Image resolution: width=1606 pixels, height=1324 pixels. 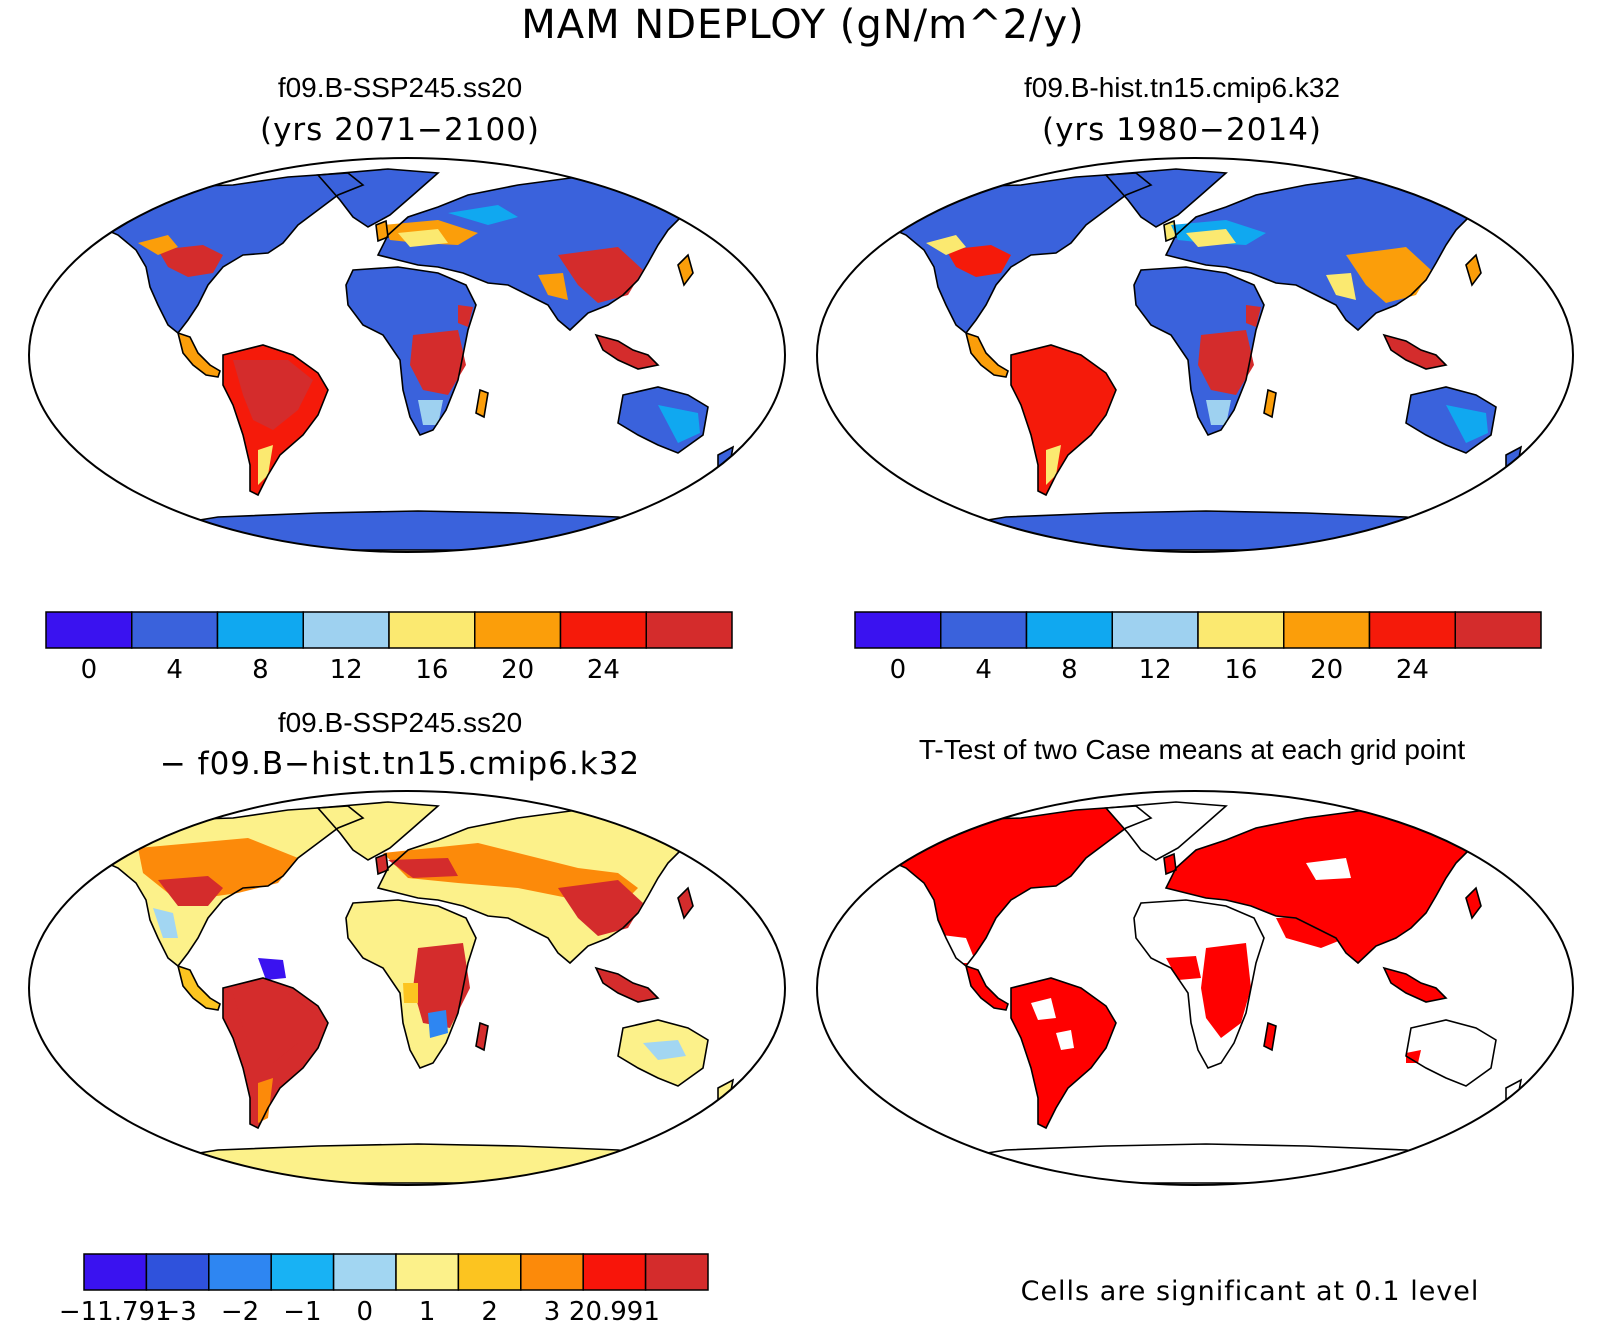 I want to click on panel-bl-subtitle: − f09.B−hist.tn15.cmip6.k32, so click(x=400, y=764).